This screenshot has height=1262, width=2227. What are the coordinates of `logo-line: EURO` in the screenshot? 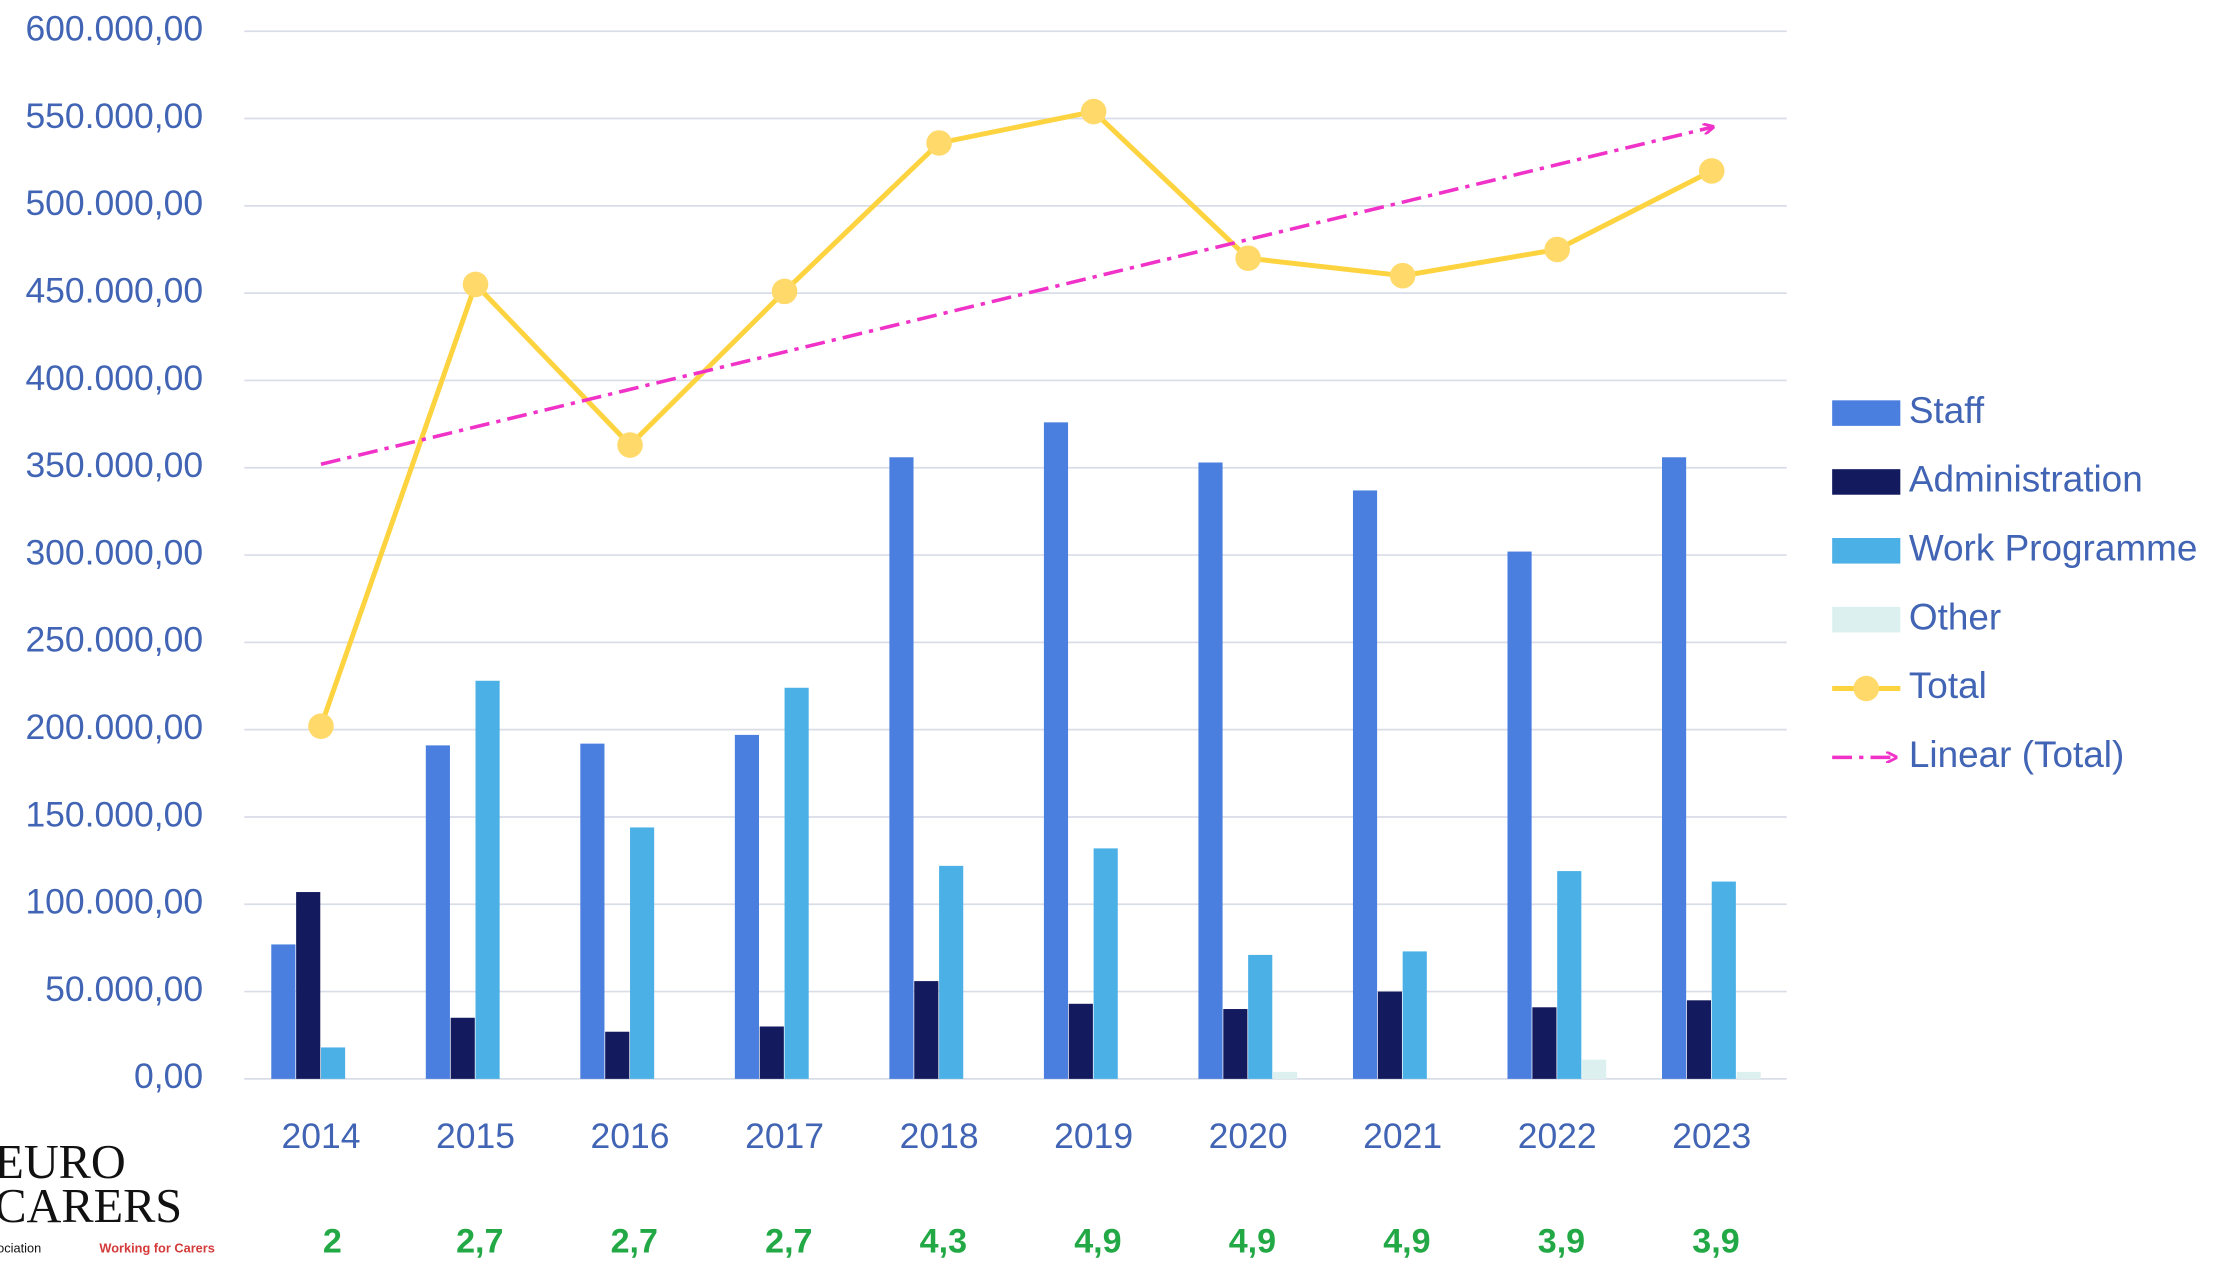 It's located at (63, 1162).